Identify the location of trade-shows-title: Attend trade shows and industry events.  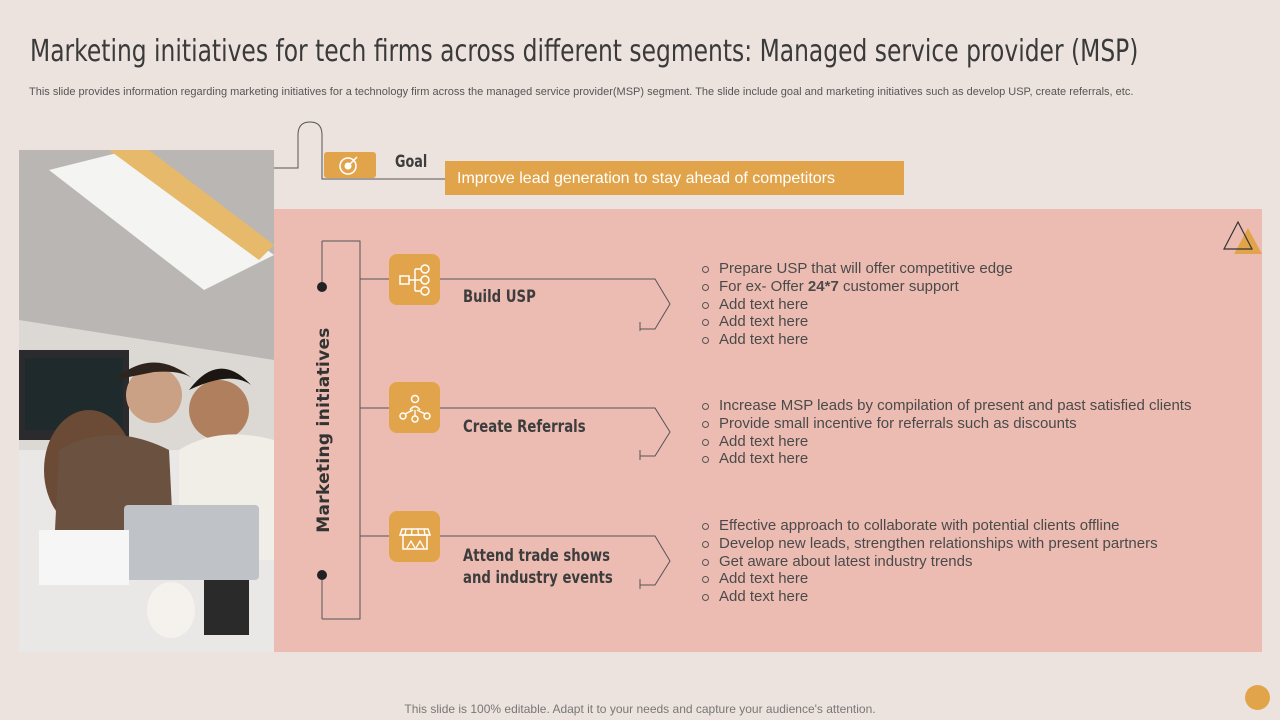
(538, 567).